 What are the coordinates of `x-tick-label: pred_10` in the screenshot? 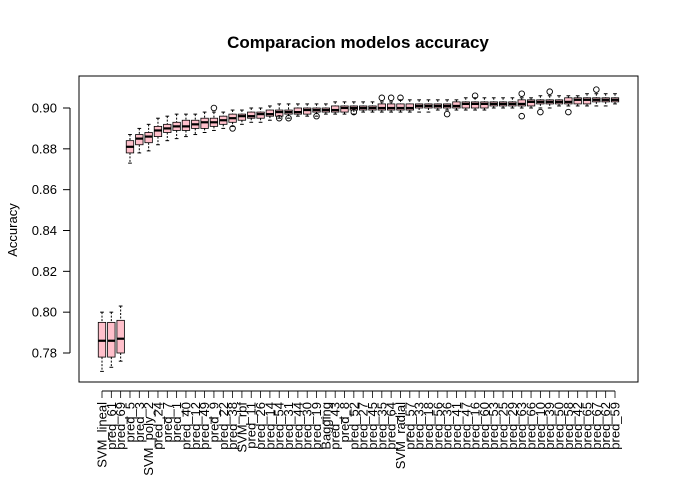 It's located at (540, 426).